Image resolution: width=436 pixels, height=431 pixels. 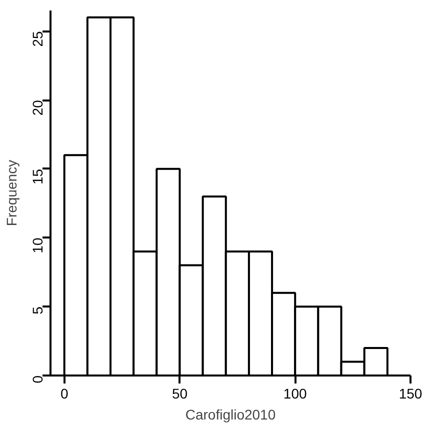 What do you see at coordinates (38, 310) in the screenshot?
I see `y-tick-label: 5` at bounding box center [38, 310].